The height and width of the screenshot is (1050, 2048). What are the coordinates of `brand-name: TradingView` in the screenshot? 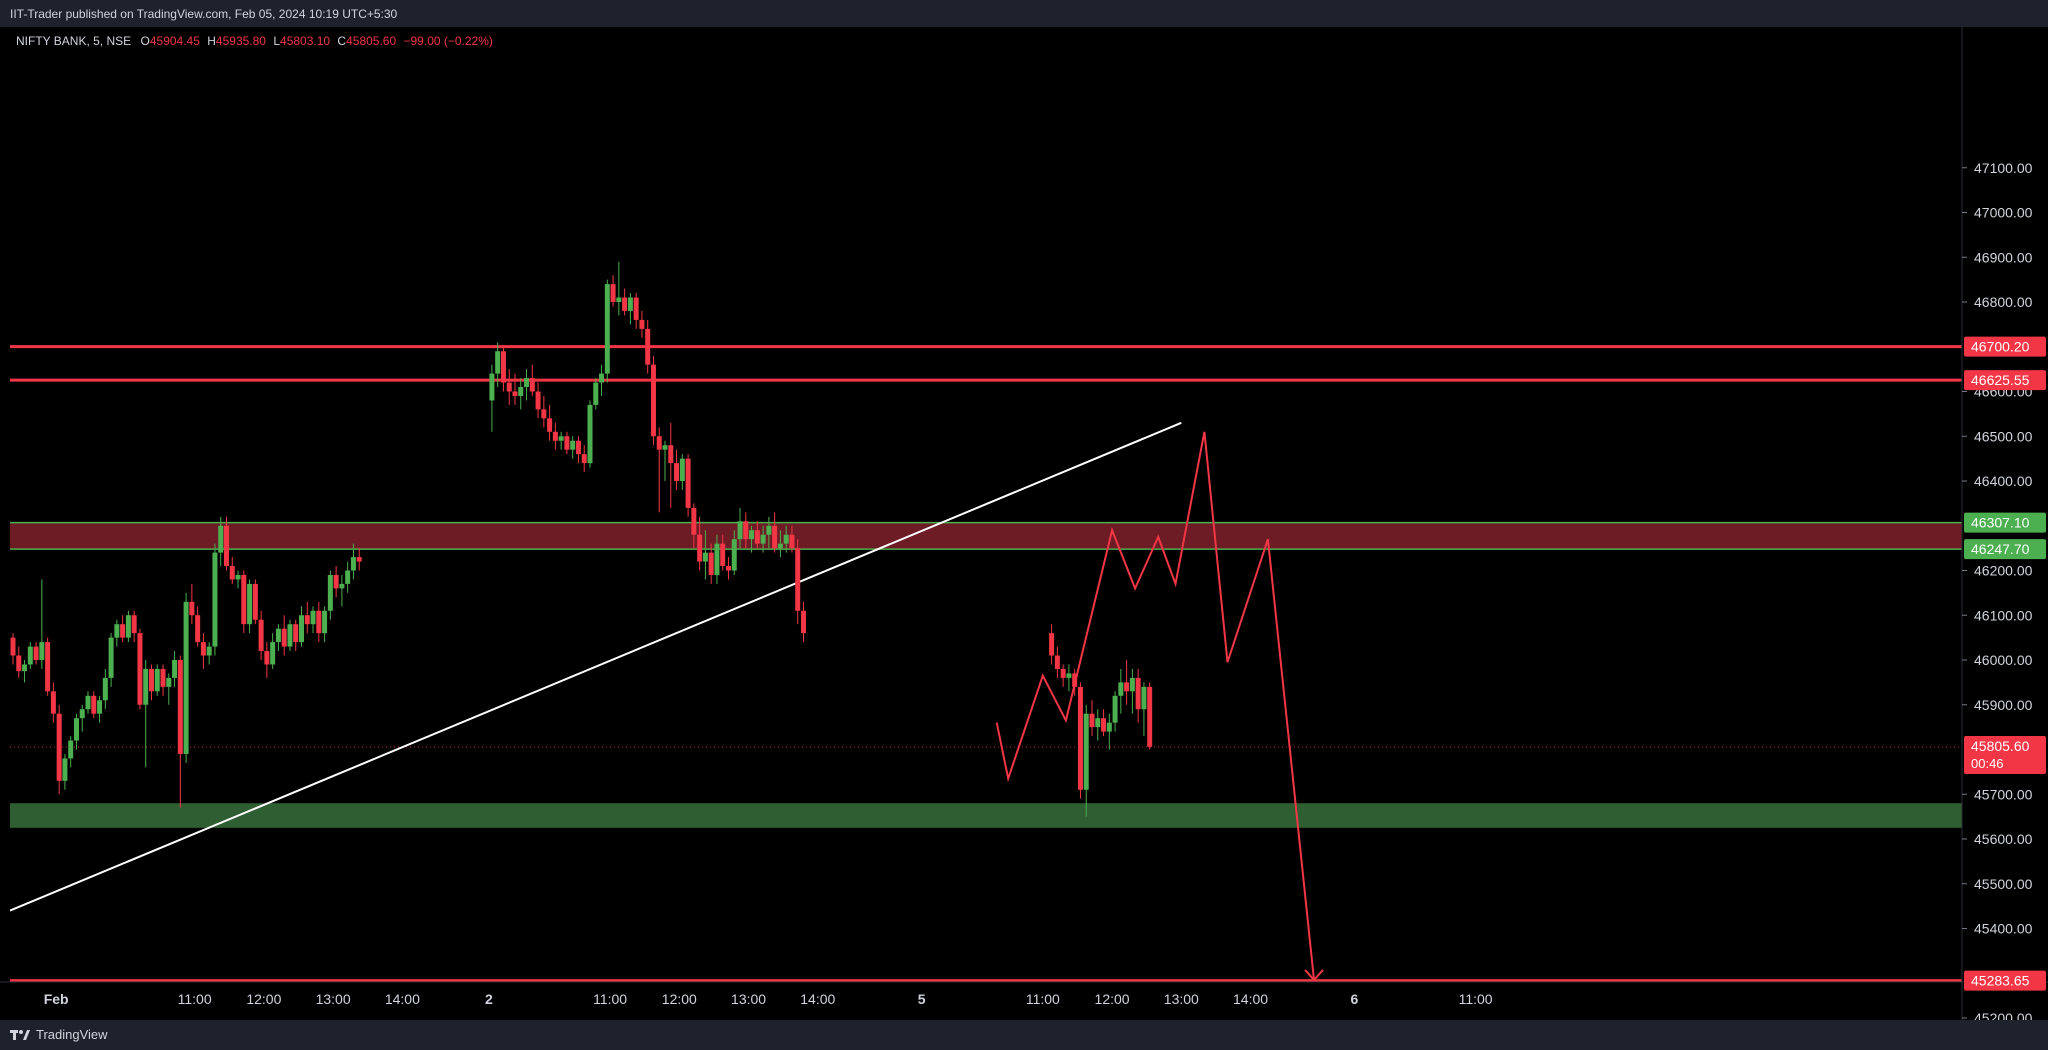 It's located at (72, 1034).